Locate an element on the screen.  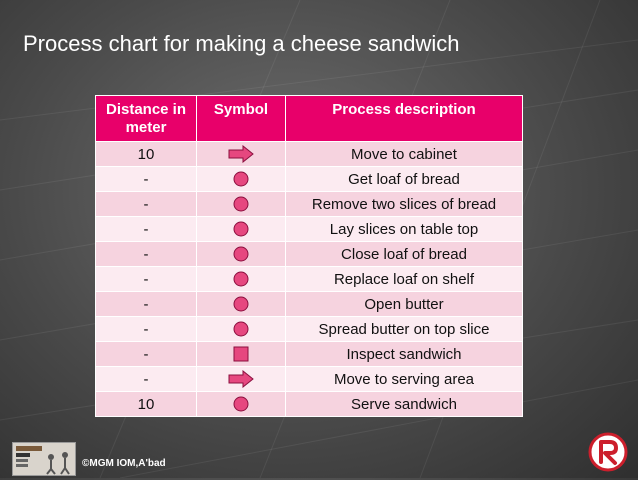
table-row: - Remove two slices of bread is located at coordinates (309, 204).